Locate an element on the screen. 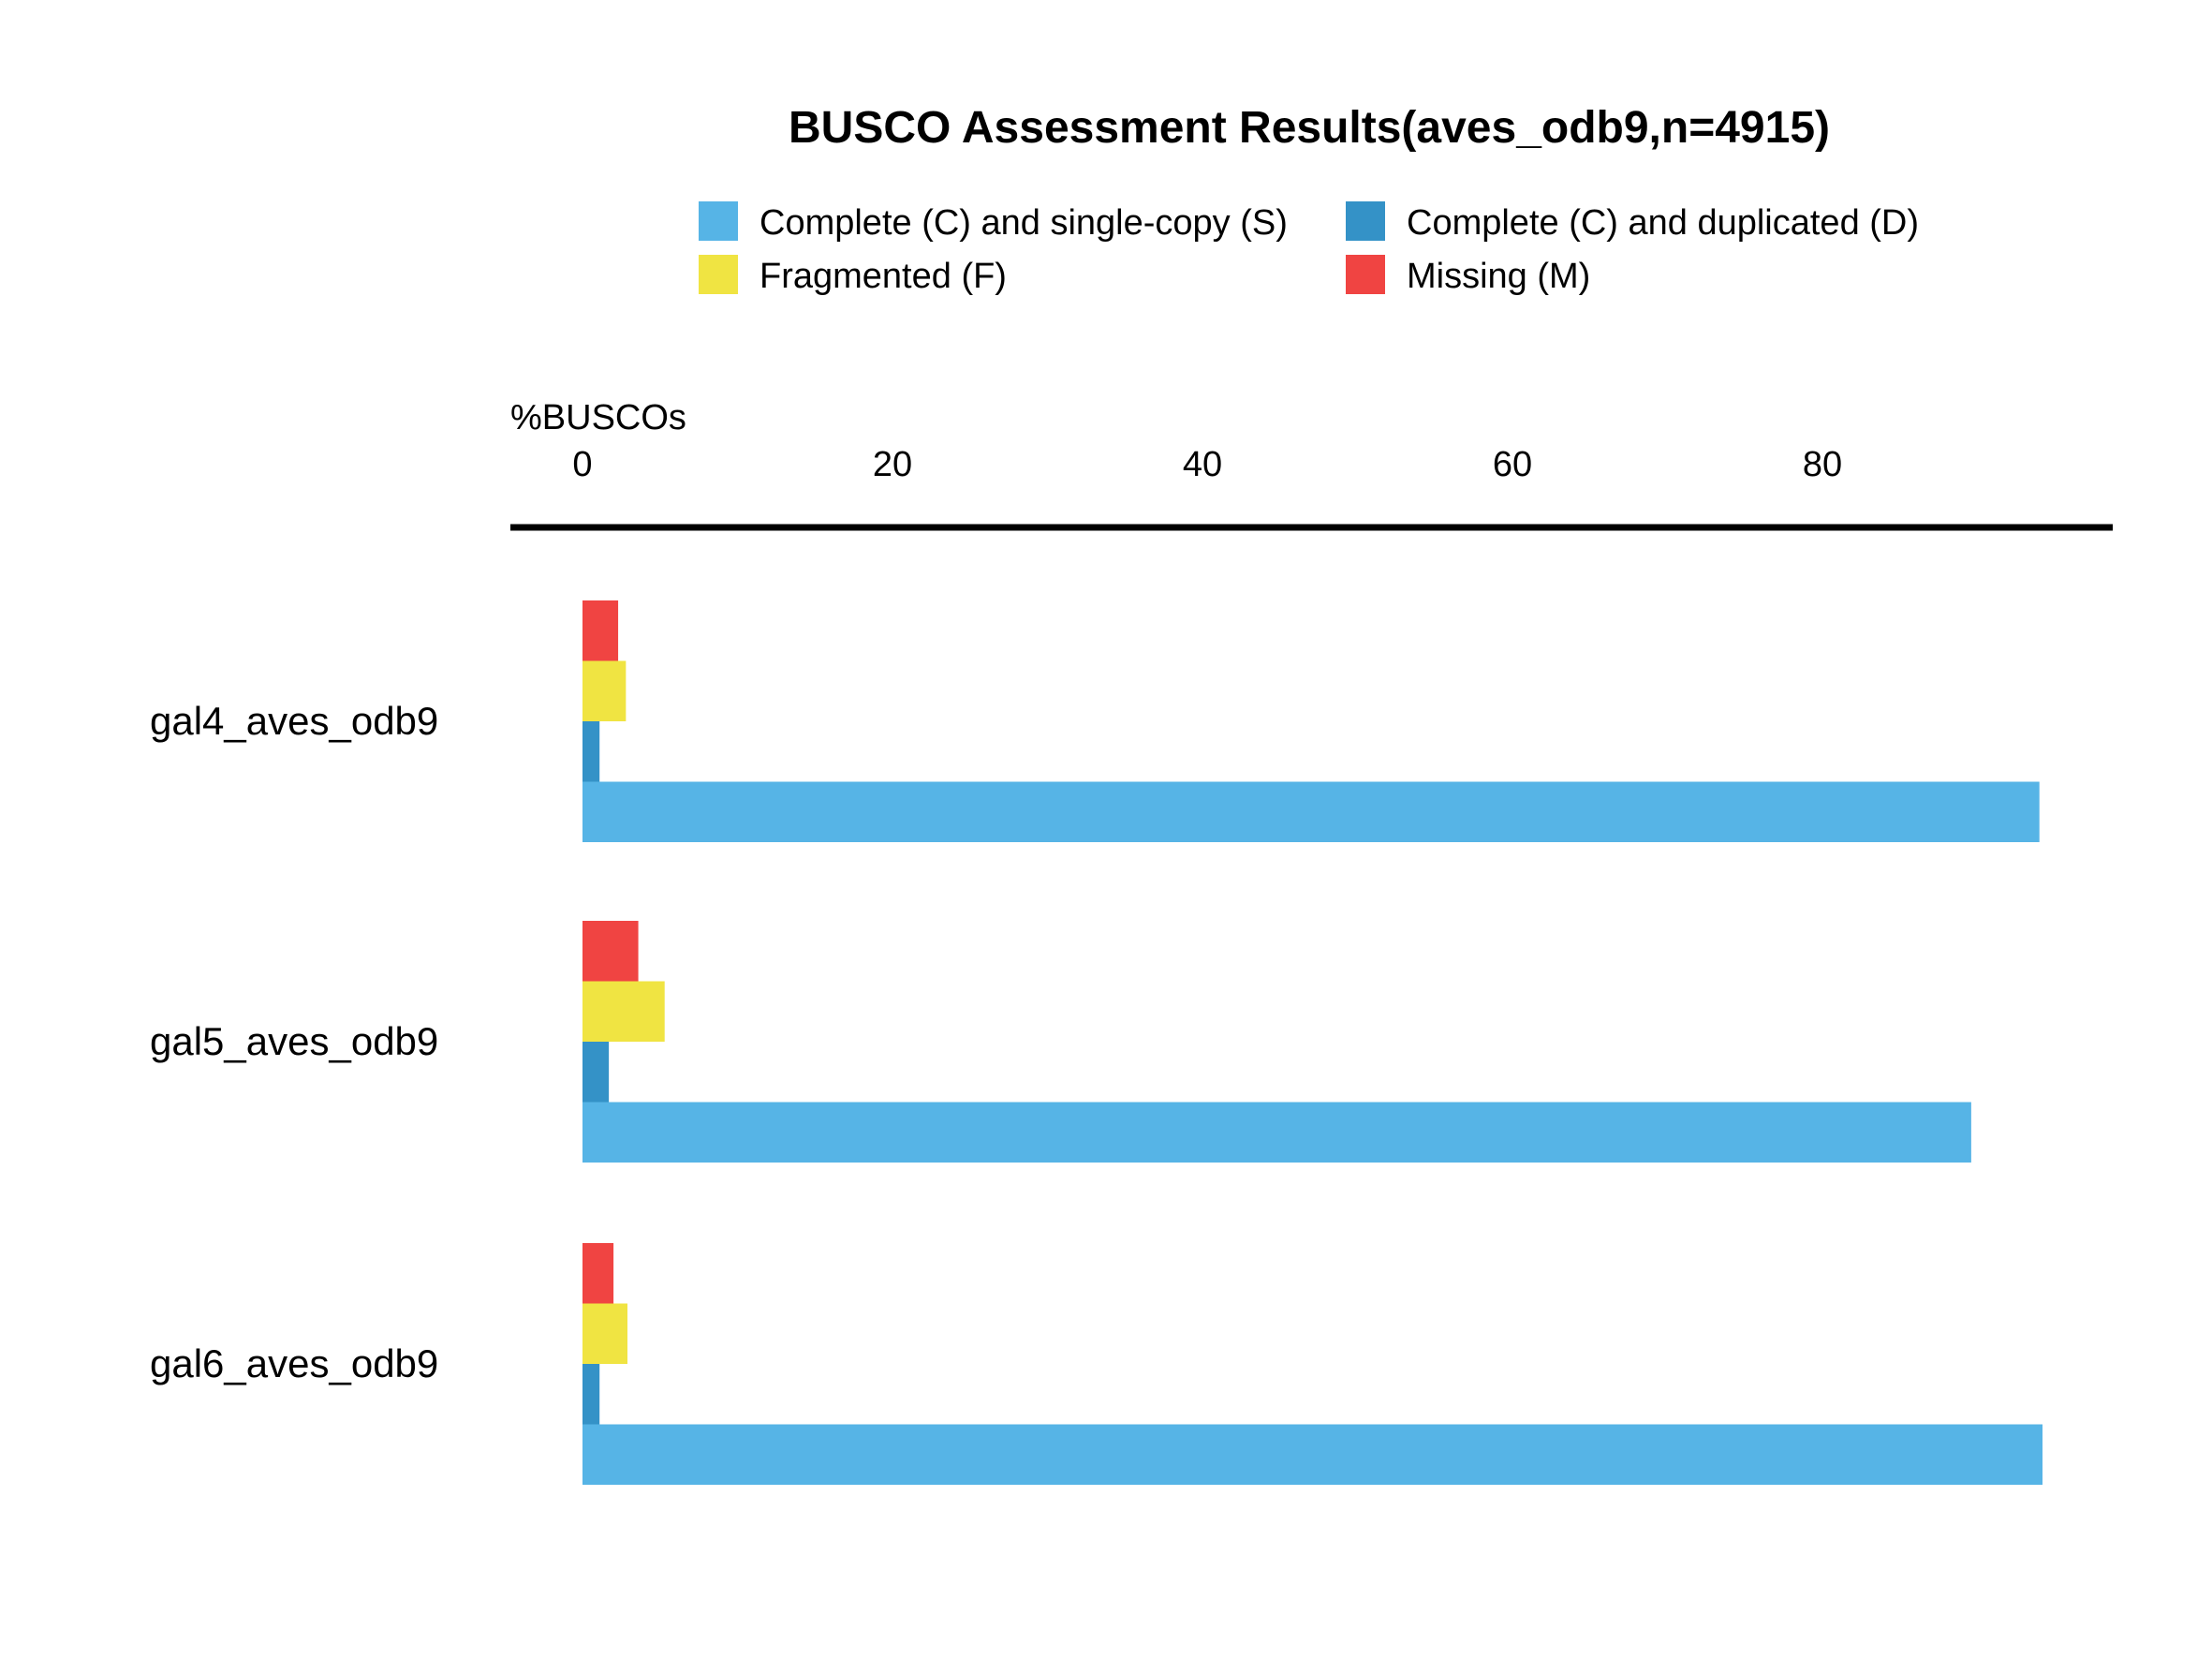  x-axis-ticks: 0 20 40 60 80 is located at coordinates (1207, 465).